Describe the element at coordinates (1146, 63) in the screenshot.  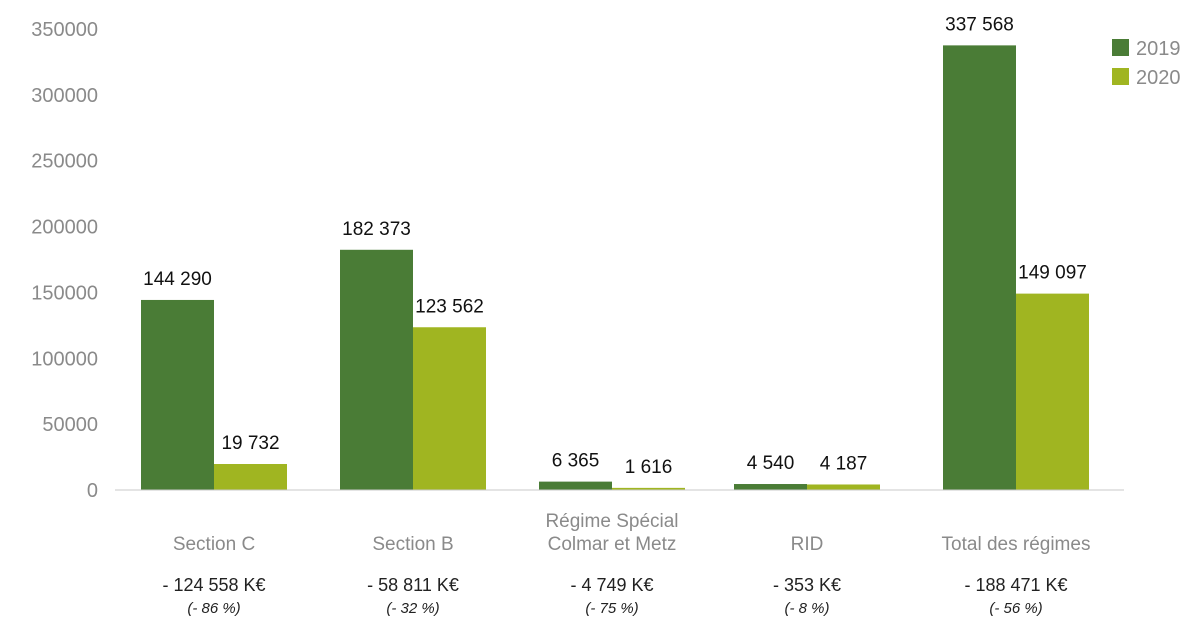
I see `legend: 2019 2020` at that location.